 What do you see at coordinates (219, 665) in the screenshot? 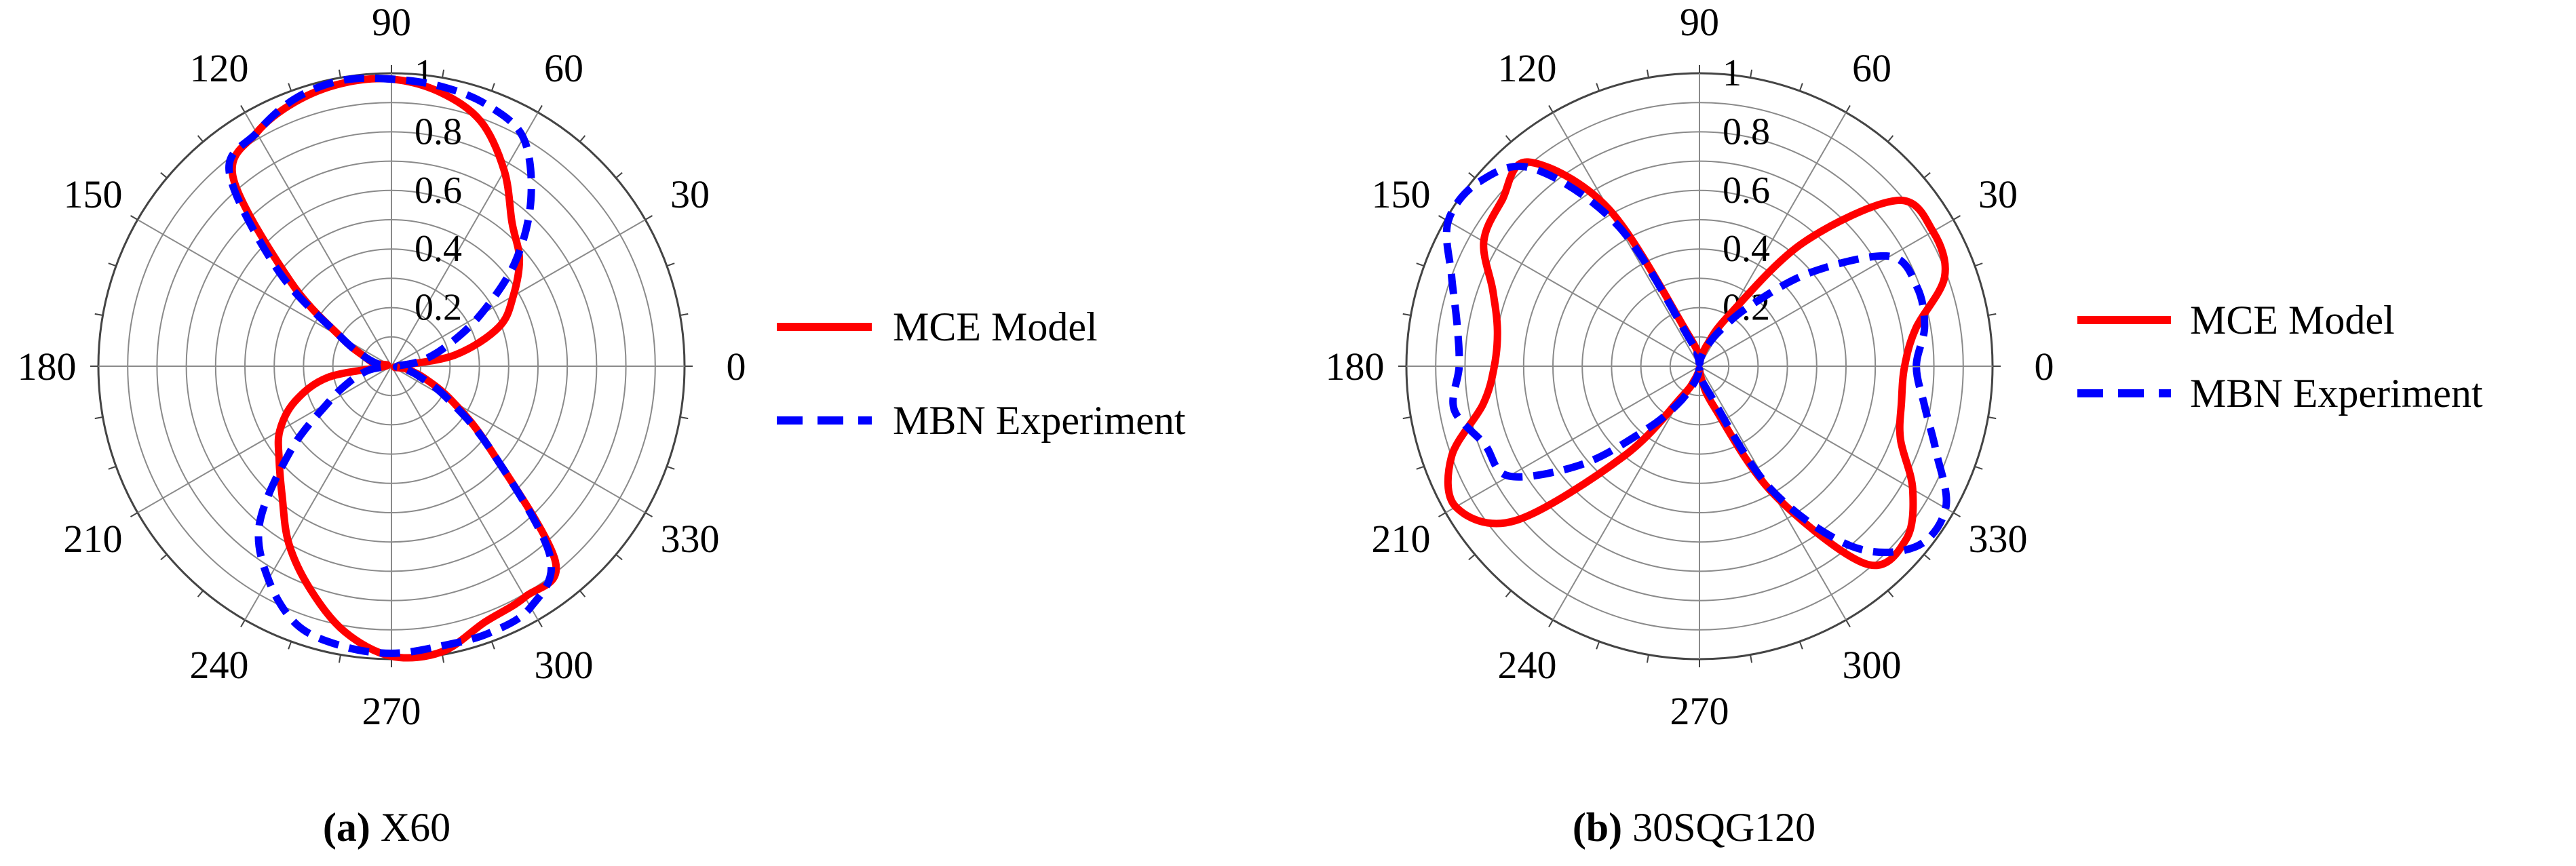
I see `panel-a-theta-label: 240` at bounding box center [219, 665].